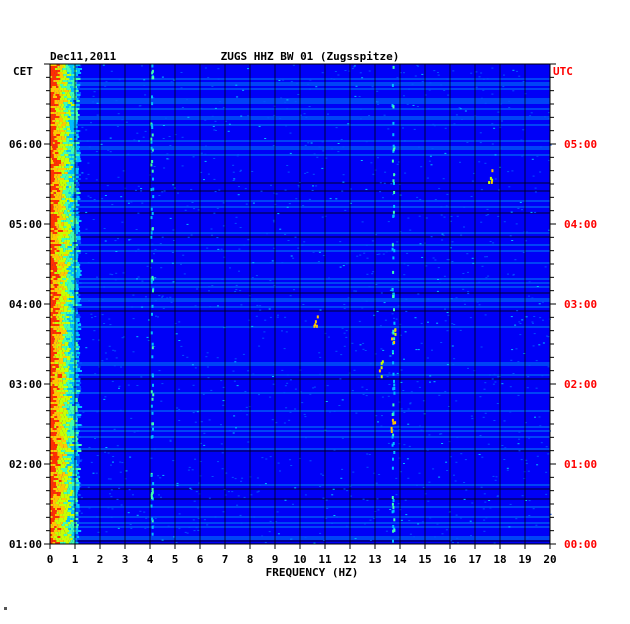 Image resolution: width=630 pixels, height=624 pixels. What do you see at coordinates (200, 559) in the screenshot?
I see `x-tick-label: 6` at bounding box center [200, 559].